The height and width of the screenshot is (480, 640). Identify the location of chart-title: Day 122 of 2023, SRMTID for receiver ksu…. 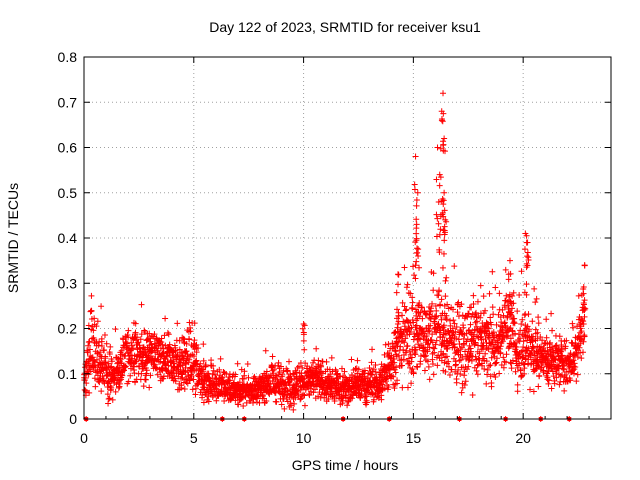
(345, 27).